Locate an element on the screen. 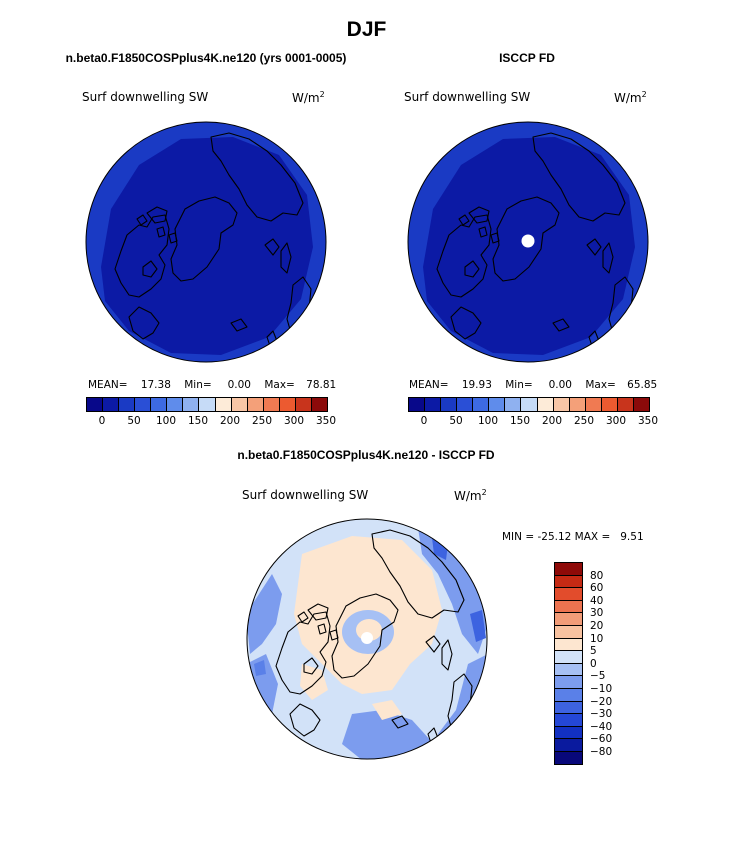  obs-colorbar-tick-label: 350 is located at coordinates (648, 421).